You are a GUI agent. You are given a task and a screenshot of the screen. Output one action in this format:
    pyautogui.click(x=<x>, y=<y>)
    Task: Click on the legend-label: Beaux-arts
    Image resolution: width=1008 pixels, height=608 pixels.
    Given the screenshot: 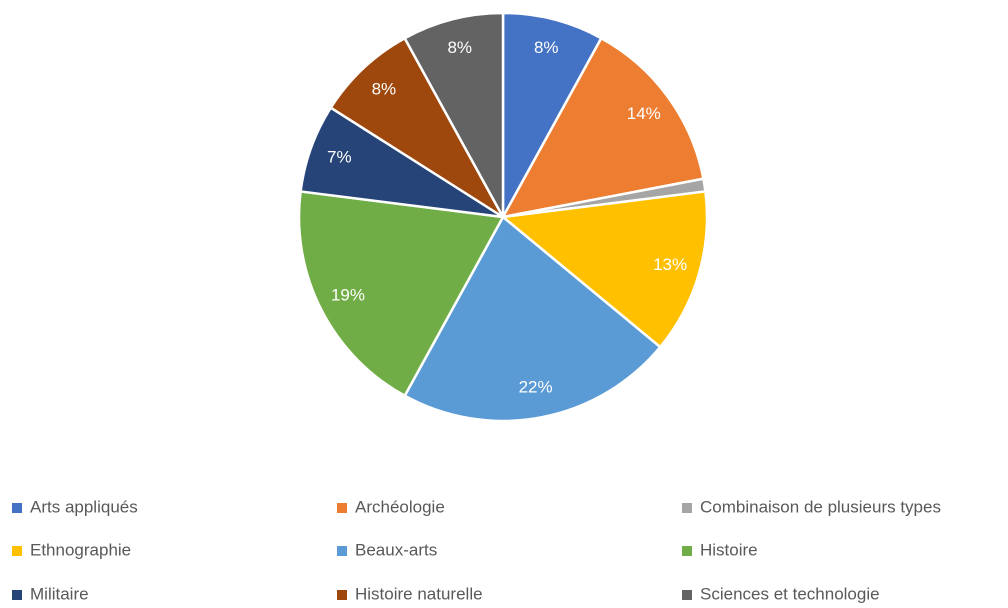 What is the action you would take?
    pyautogui.click(x=396, y=549)
    